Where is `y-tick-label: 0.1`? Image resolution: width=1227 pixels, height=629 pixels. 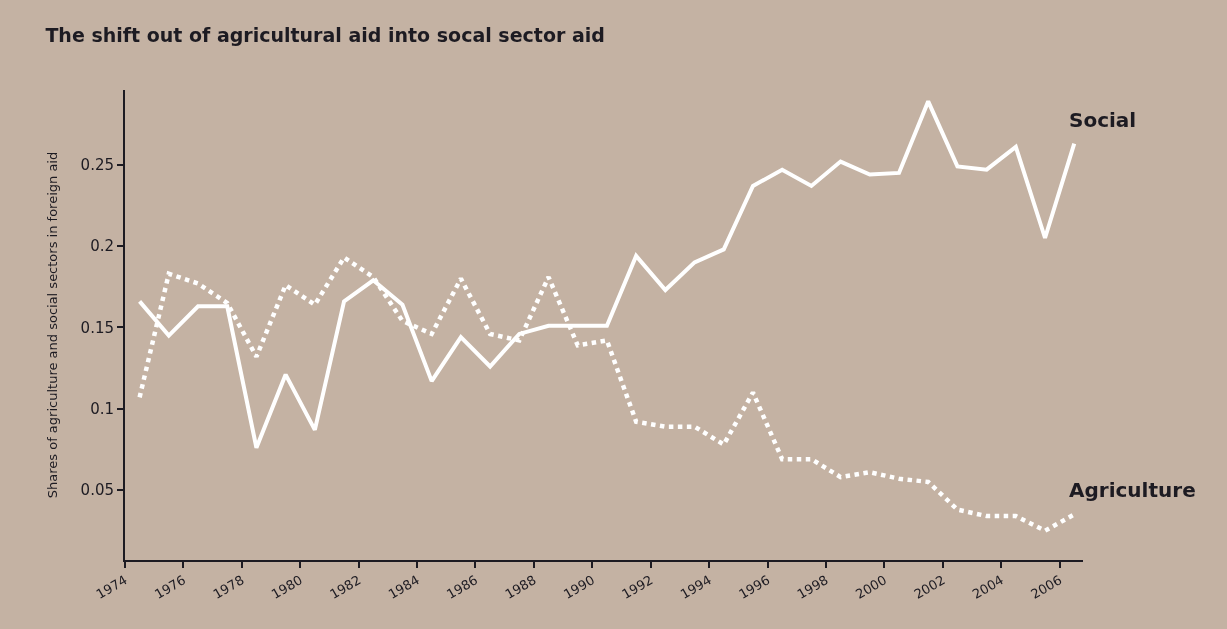 y-tick-label: 0.1 is located at coordinates (102, 409).